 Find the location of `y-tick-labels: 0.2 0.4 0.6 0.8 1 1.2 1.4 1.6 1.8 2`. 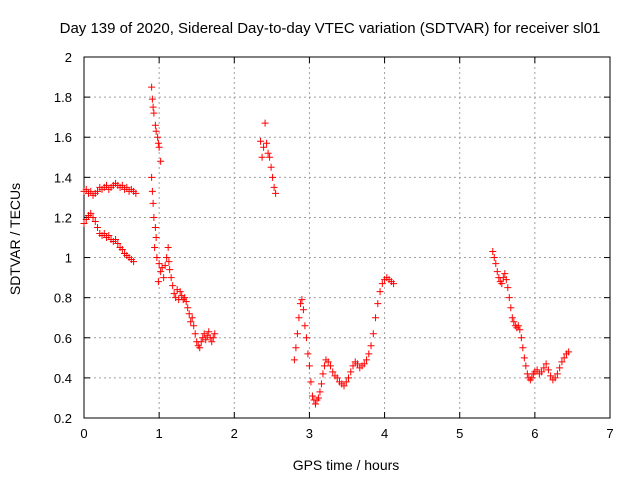

y-tick-labels: 0.2 0.4 0.6 0.8 1 1.2 1.4 1.6 1.8 2 is located at coordinates (63, 238).